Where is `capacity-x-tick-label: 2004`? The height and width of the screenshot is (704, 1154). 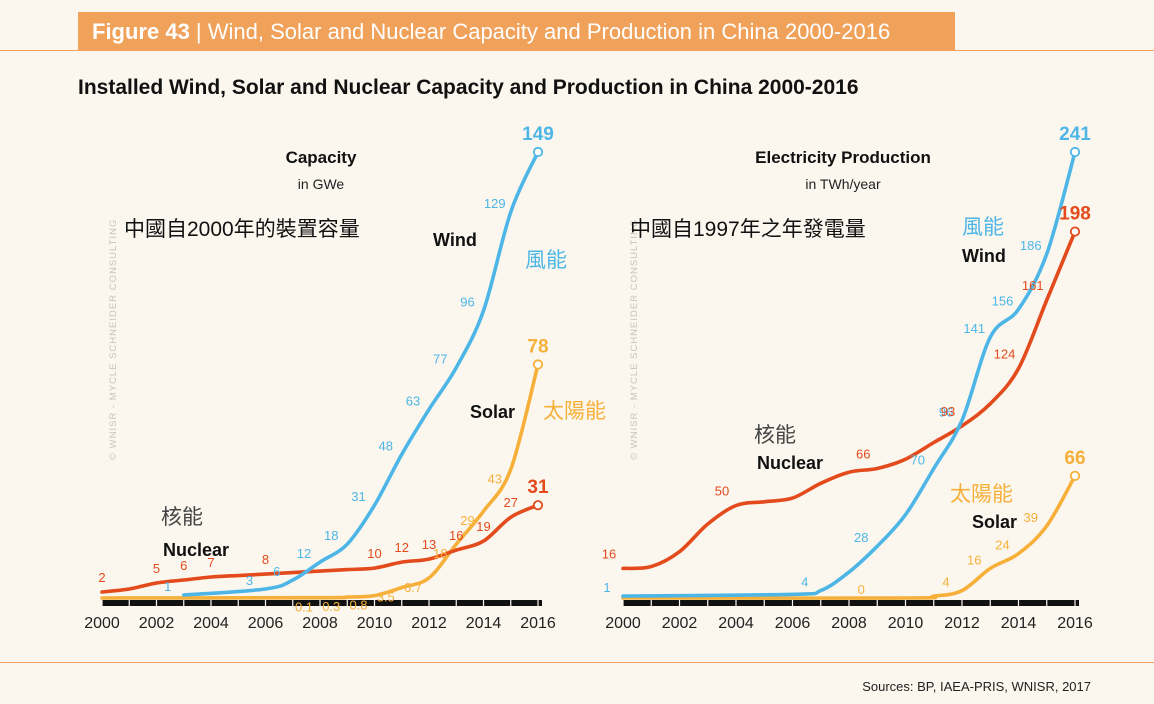 capacity-x-tick-label: 2004 is located at coordinates (211, 623).